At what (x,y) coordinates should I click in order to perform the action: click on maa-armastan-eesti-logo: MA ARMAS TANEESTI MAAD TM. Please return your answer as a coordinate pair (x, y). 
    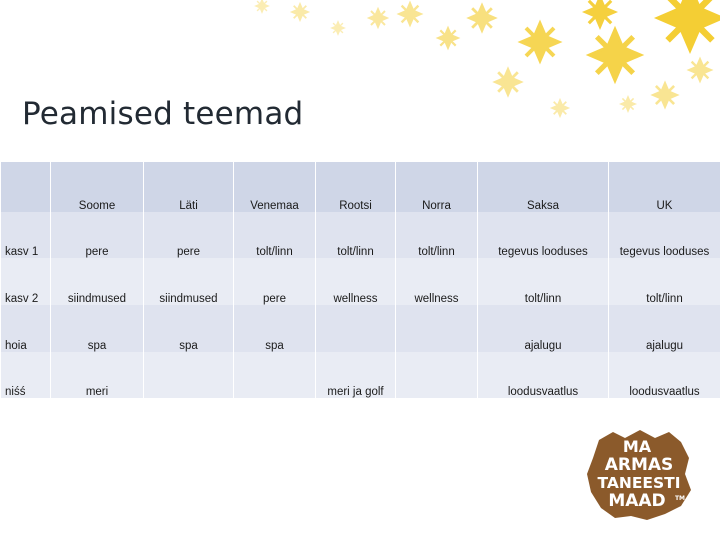
    Looking at the image, I should click on (639, 475).